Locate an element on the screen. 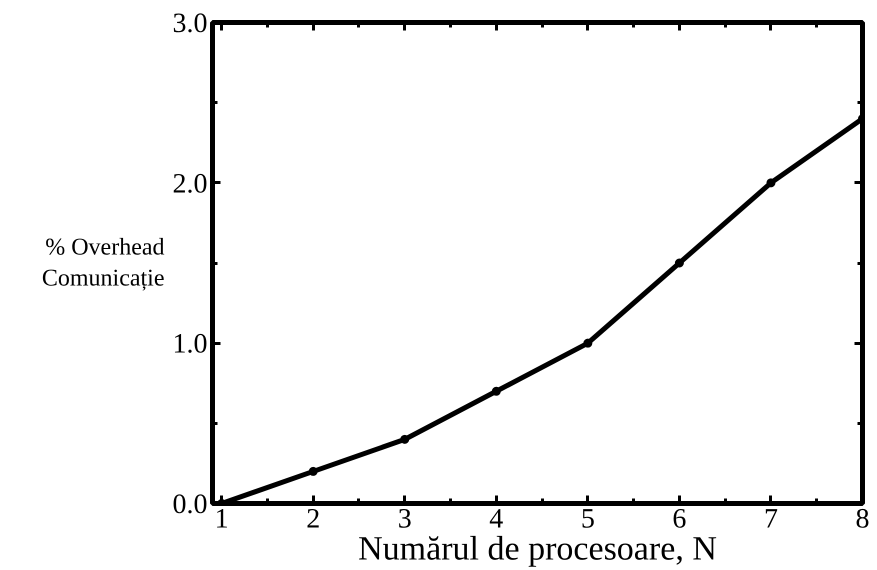 The width and height of the screenshot is (877, 570). y-axis-title: % Overhead Comunicație is located at coordinates (103, 263).